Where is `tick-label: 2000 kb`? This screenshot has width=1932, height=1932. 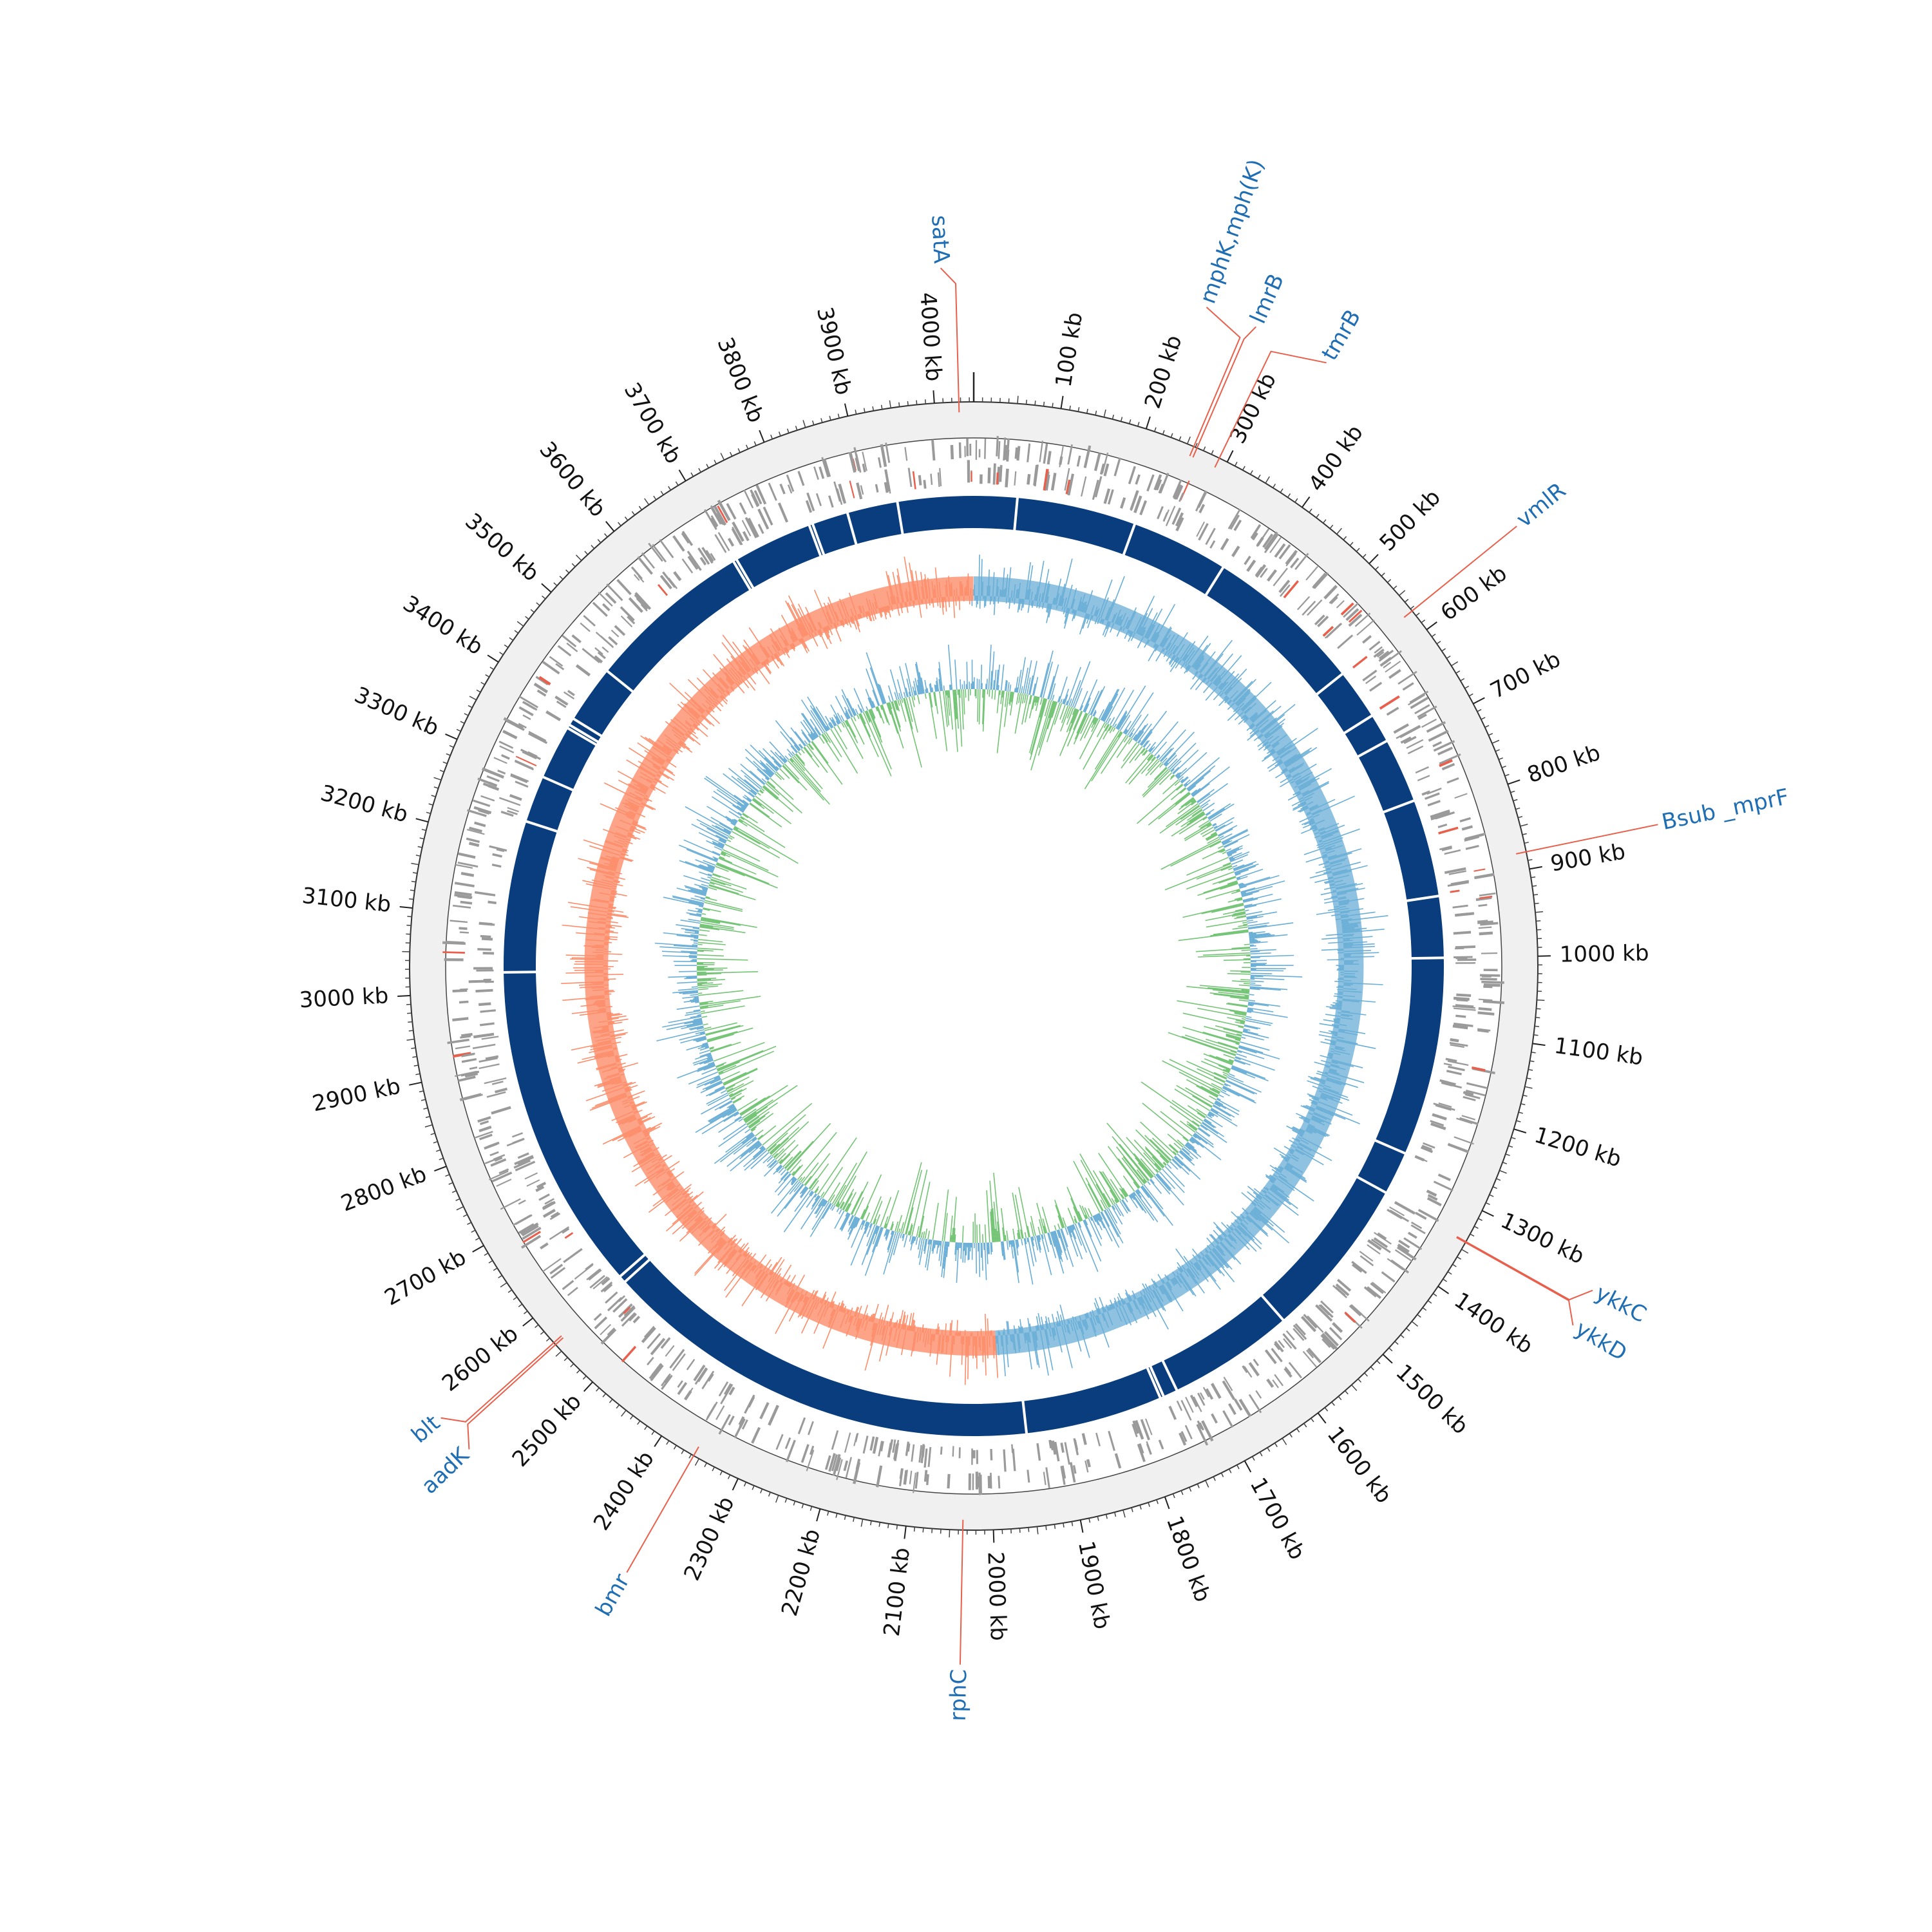
tick-label: 2000 kb is located at coordinates (997, 1597).